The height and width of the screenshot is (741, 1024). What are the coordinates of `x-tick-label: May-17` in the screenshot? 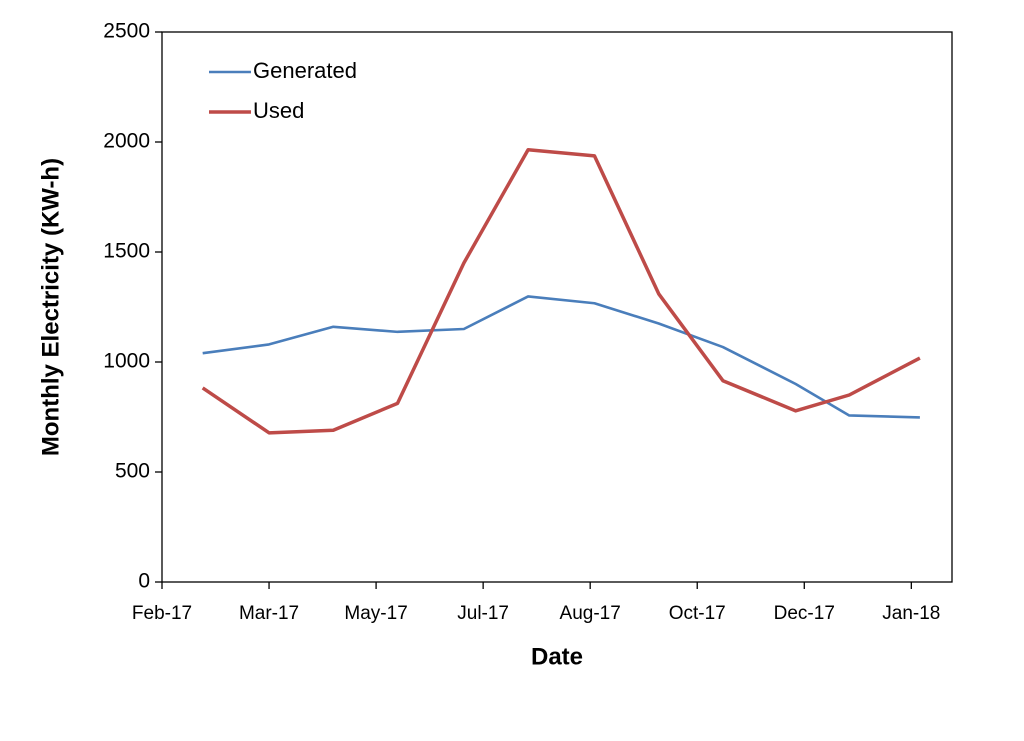 It's located at (375, 613).